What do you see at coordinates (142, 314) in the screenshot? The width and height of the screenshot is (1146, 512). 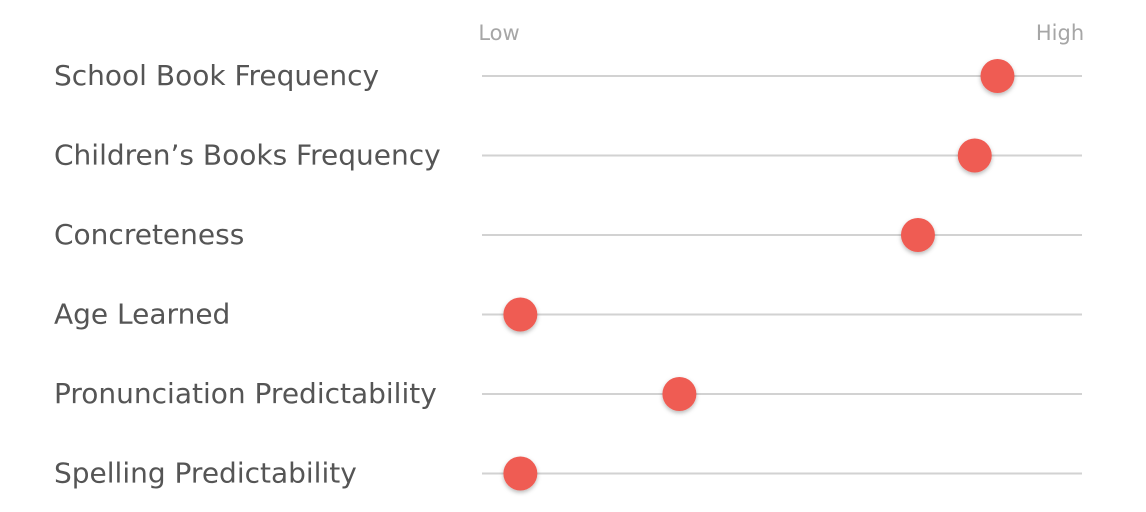 I see `row-label: Age Learned` at bounding box center [142, 314].